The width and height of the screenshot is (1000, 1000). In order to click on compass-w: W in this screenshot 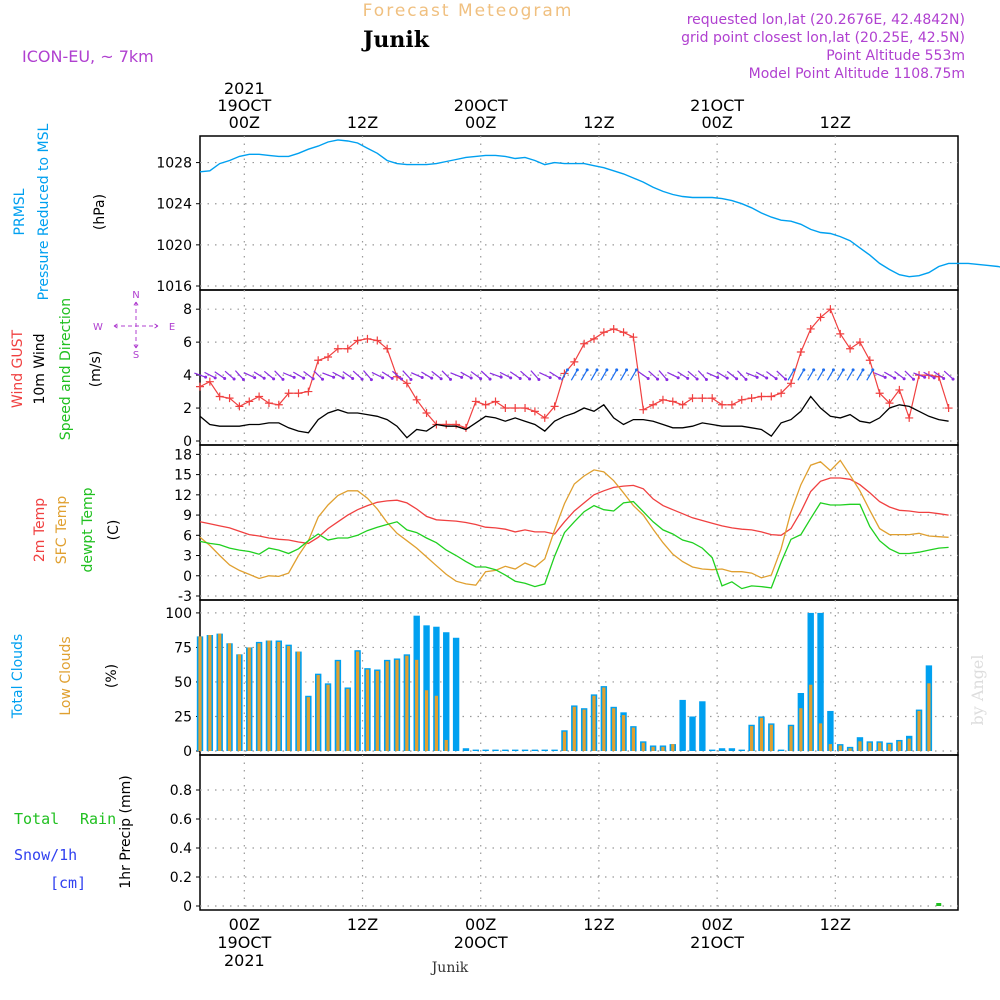, I will do `click(98, 327)`.